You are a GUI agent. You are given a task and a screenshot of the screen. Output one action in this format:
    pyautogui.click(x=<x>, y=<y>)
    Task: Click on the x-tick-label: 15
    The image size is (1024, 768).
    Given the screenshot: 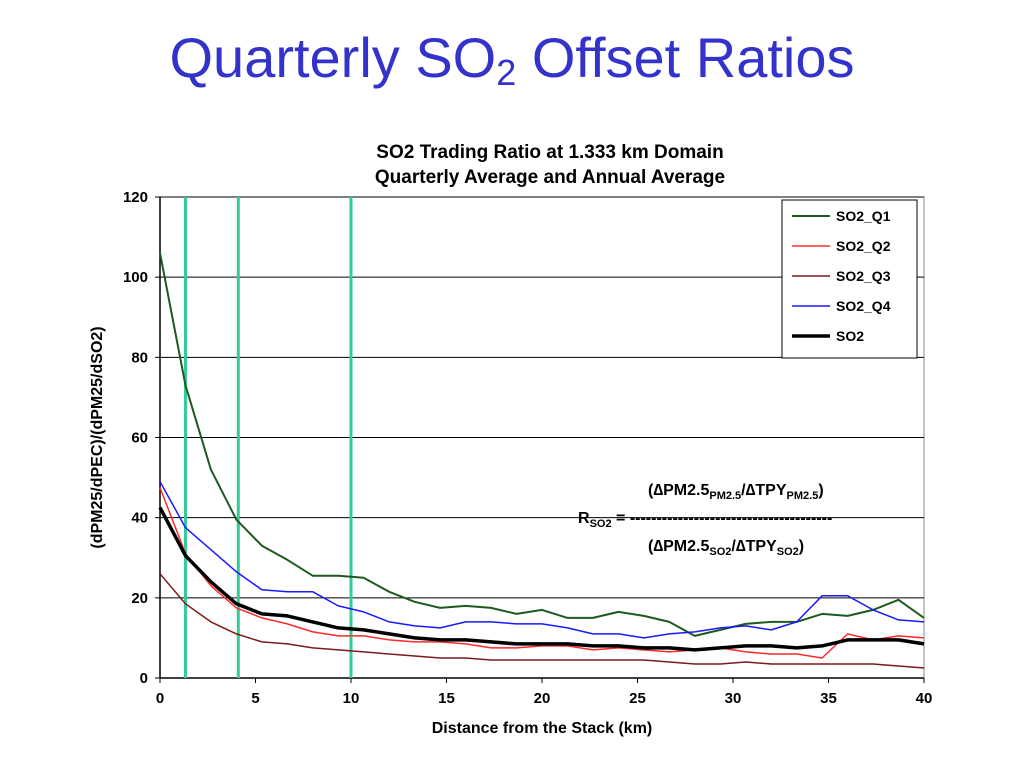 What is the action you would take?
    pyautogui.click(x=446, y=698)
    